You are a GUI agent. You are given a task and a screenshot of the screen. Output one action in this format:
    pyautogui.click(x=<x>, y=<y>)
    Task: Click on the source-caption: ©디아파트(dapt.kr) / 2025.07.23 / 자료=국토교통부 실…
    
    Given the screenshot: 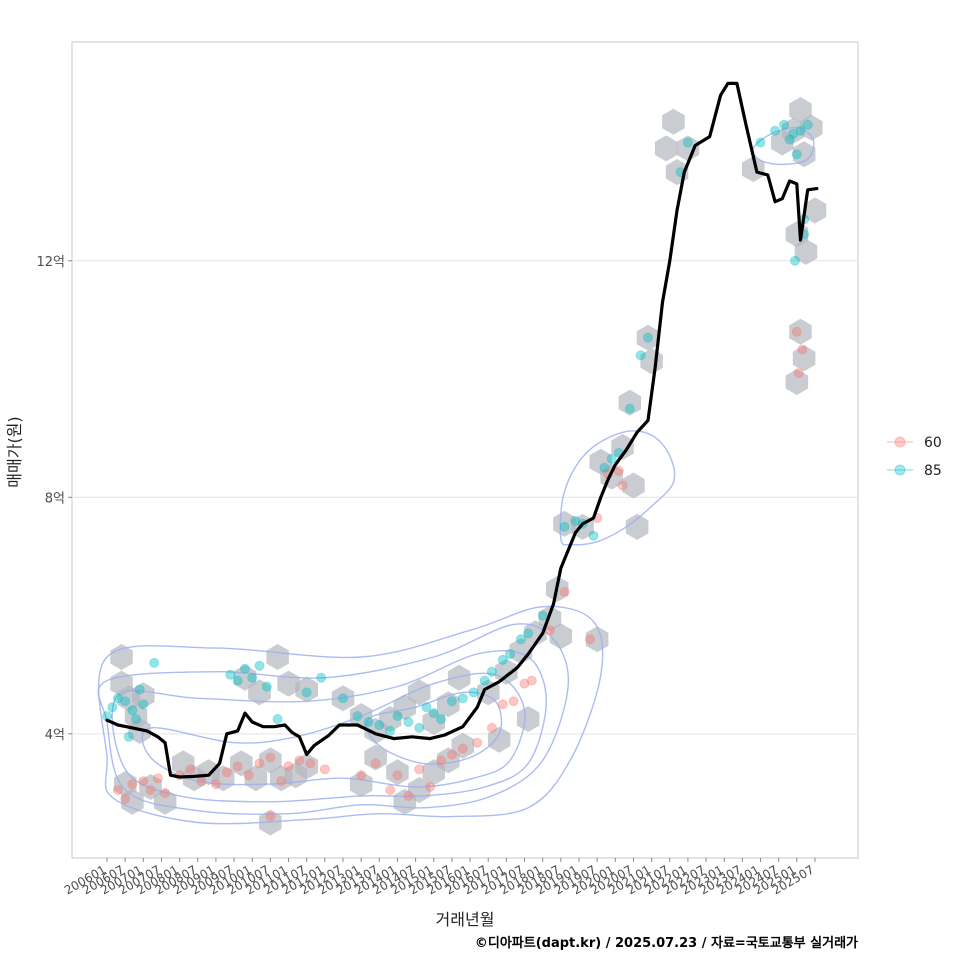 What is the action you would take?
    pyautogui.click(x=666, y=943)
    